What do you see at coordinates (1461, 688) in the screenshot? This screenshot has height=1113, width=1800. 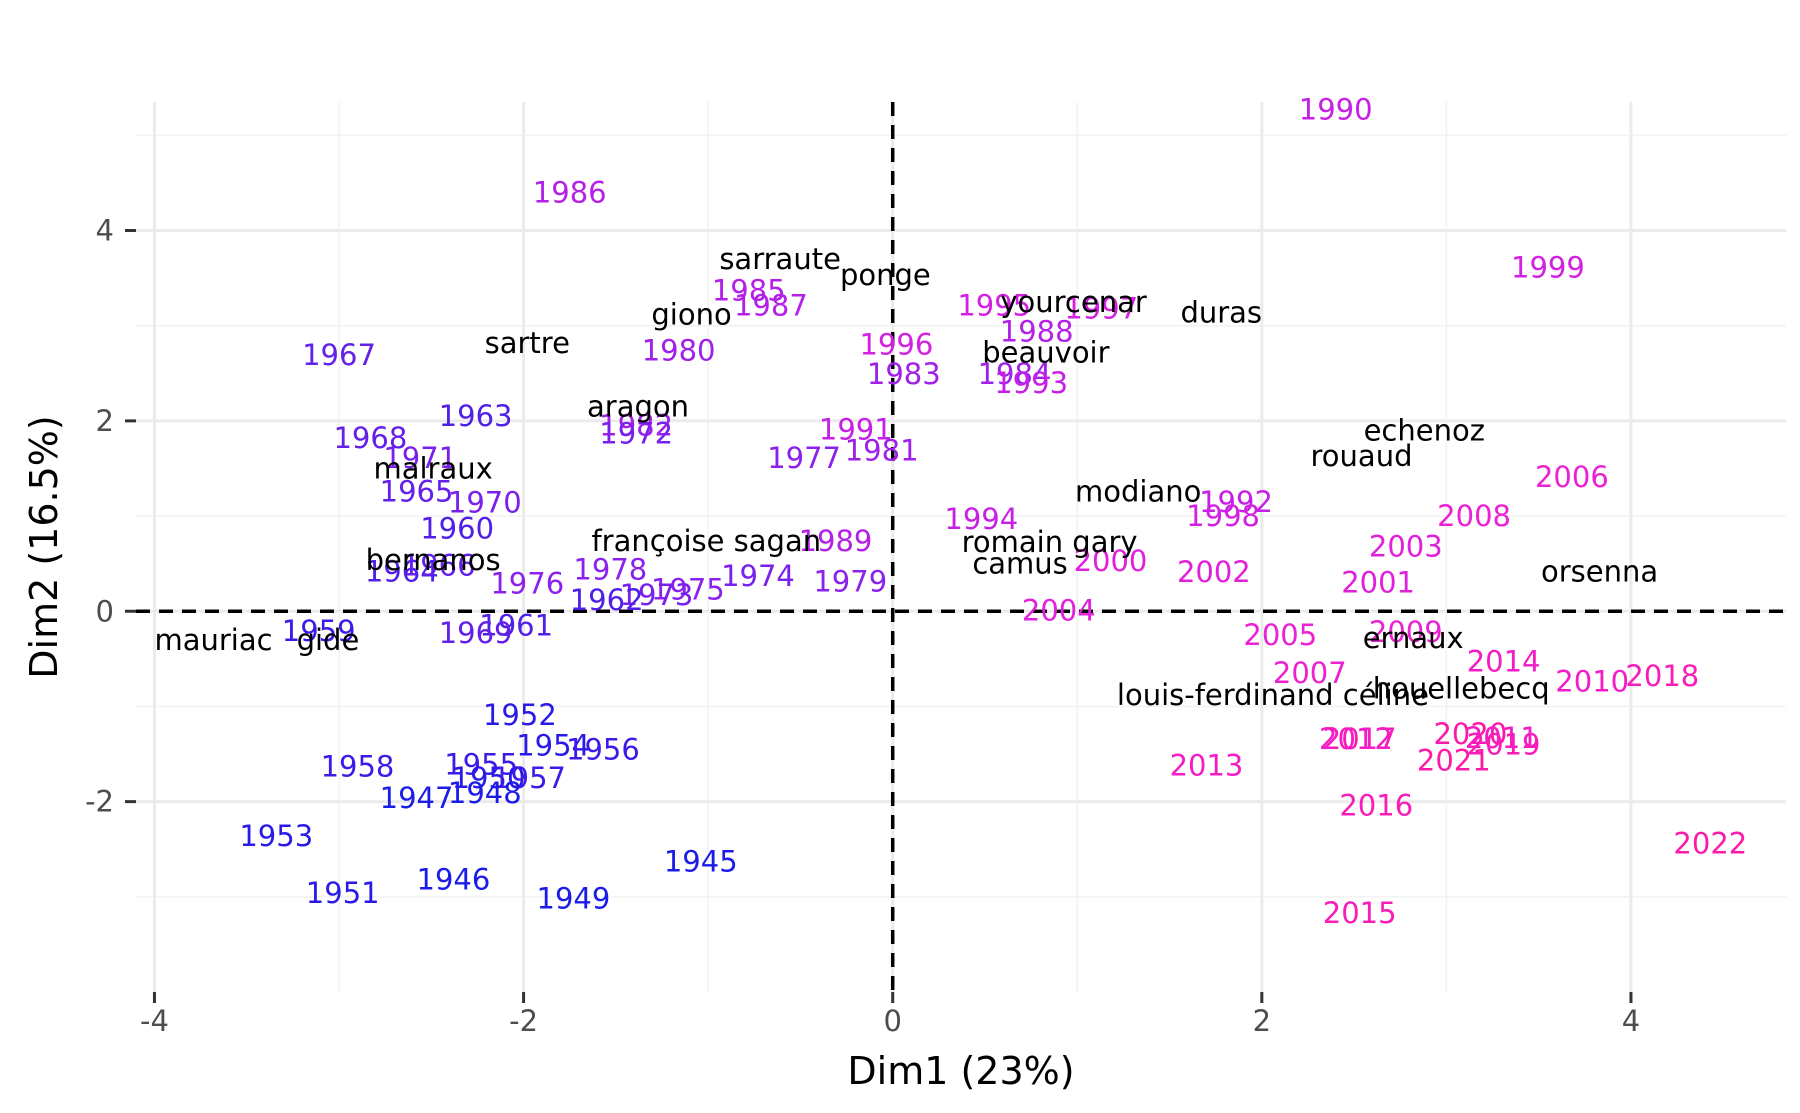 I see `point-label: houellebecq` at bounding box center [1461, 688].